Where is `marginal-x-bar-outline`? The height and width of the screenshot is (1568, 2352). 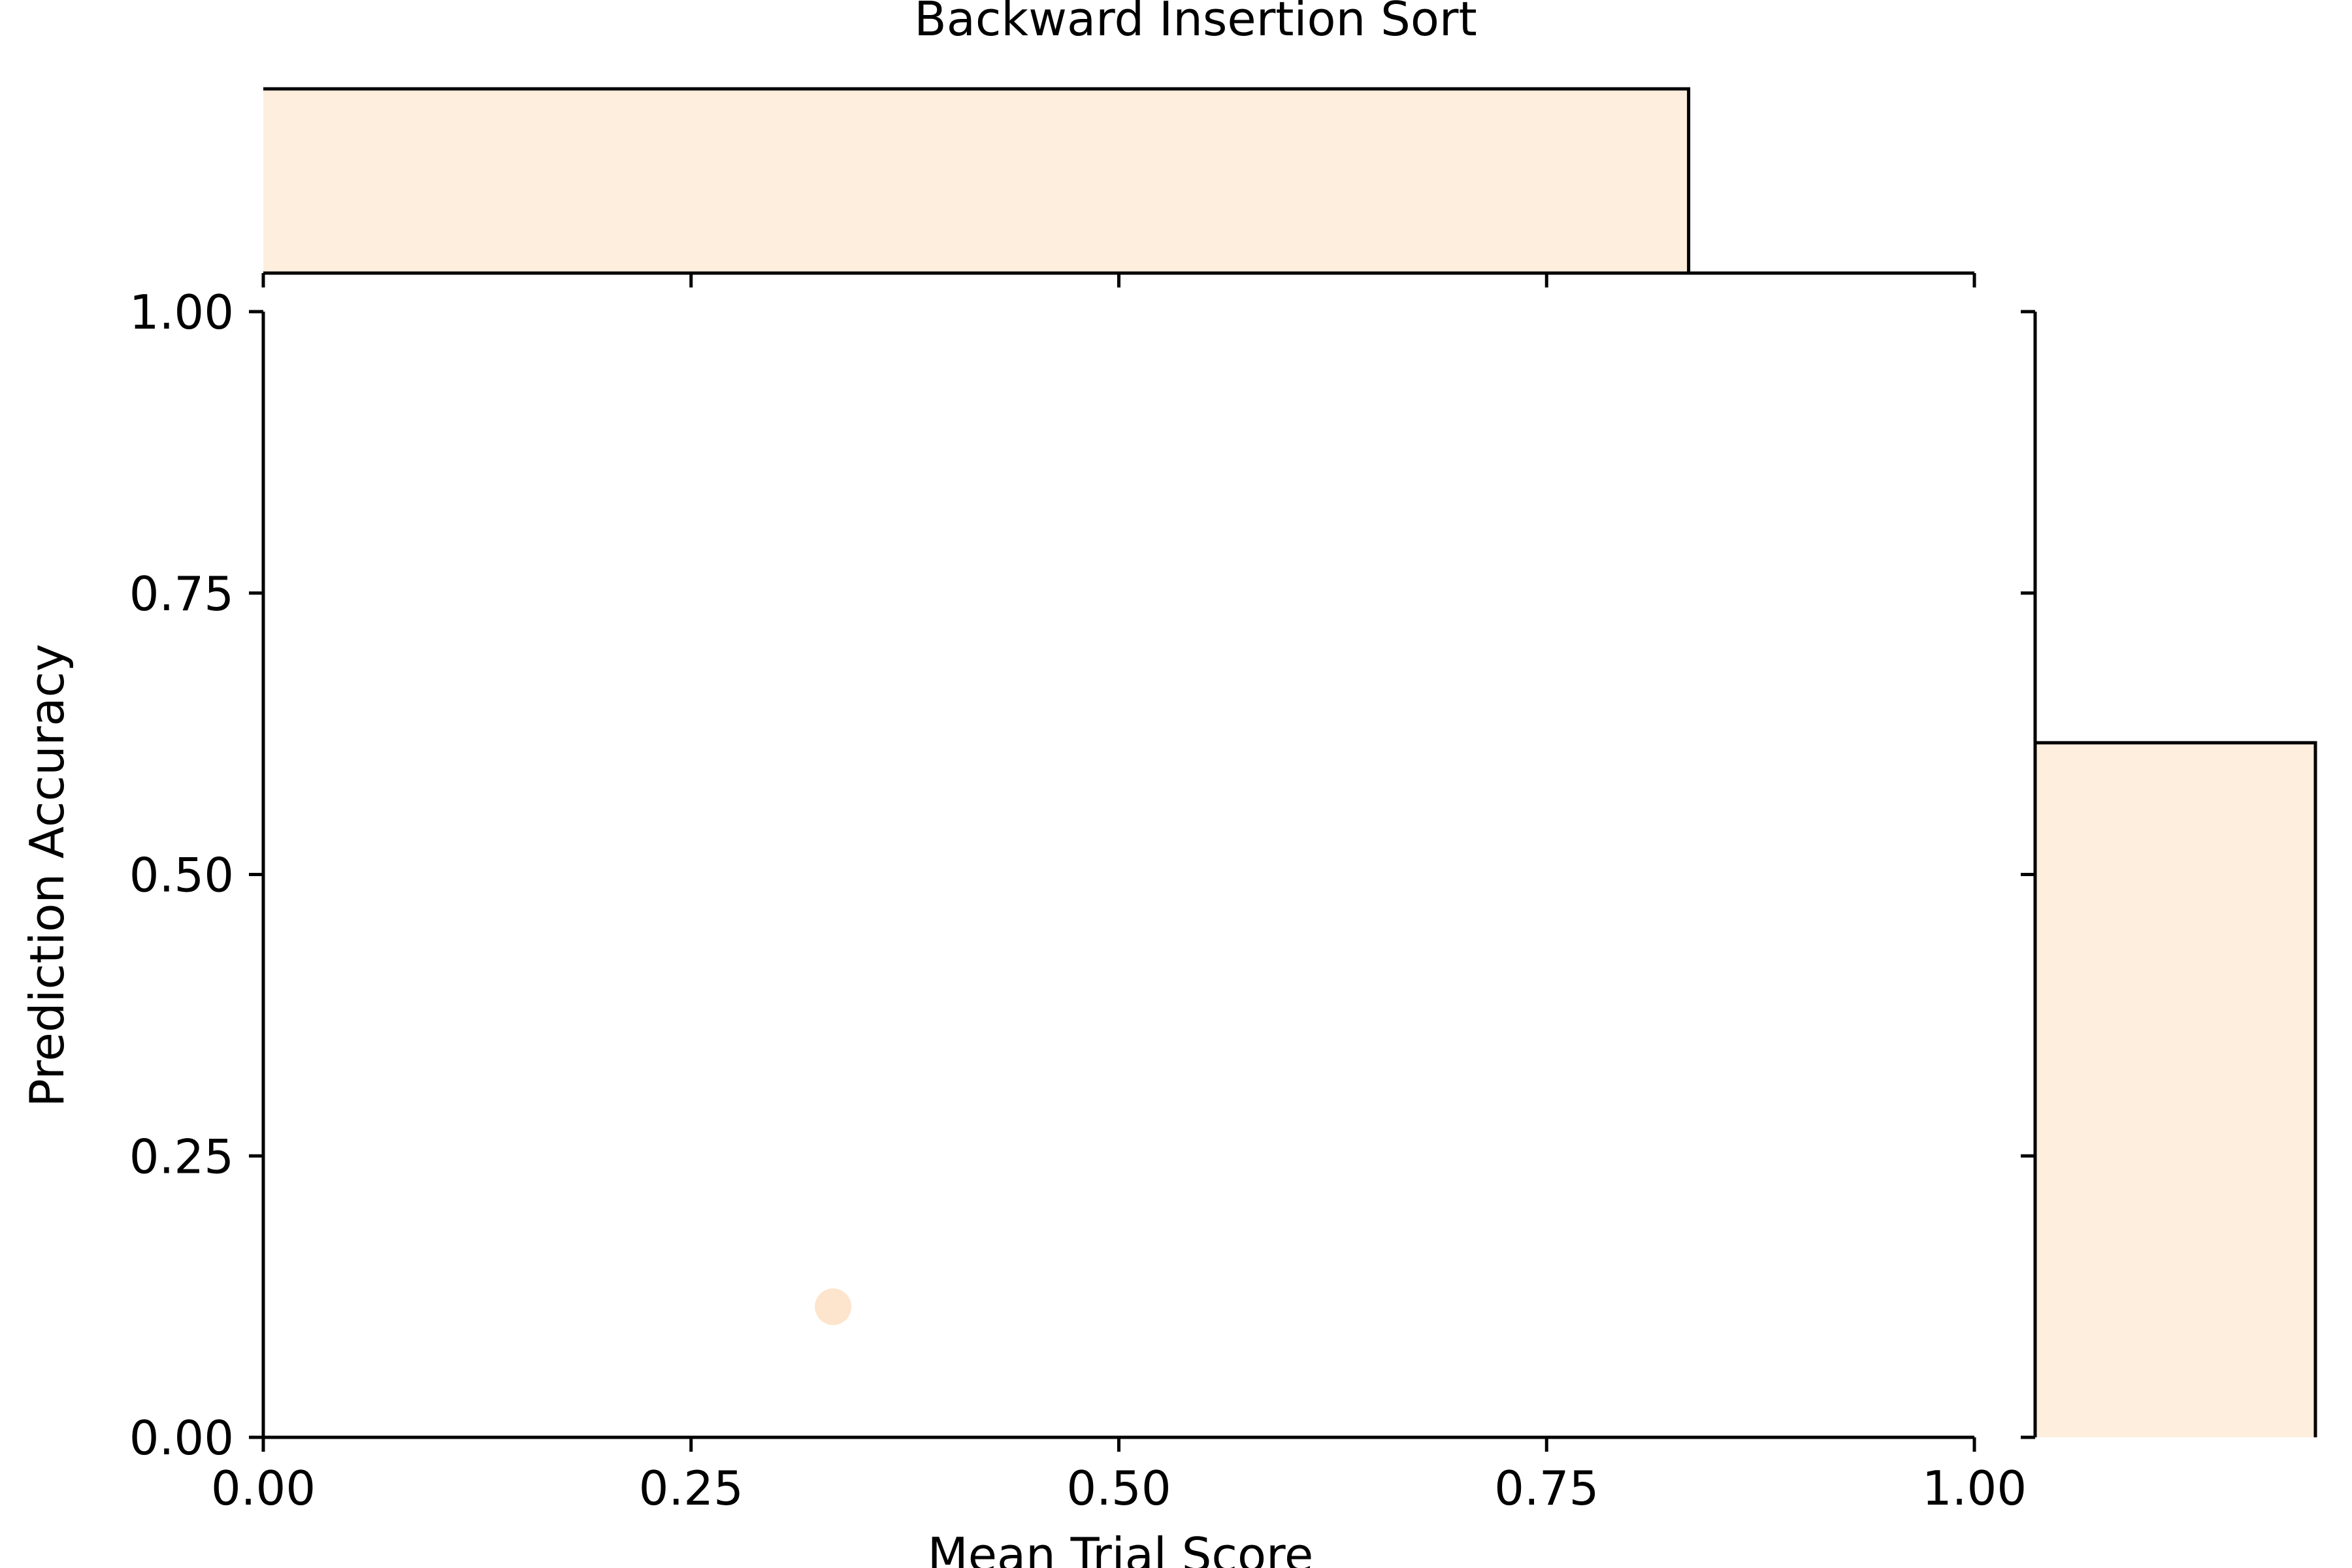 marginal-x-bar-outline is located at coordinates (977, 180).